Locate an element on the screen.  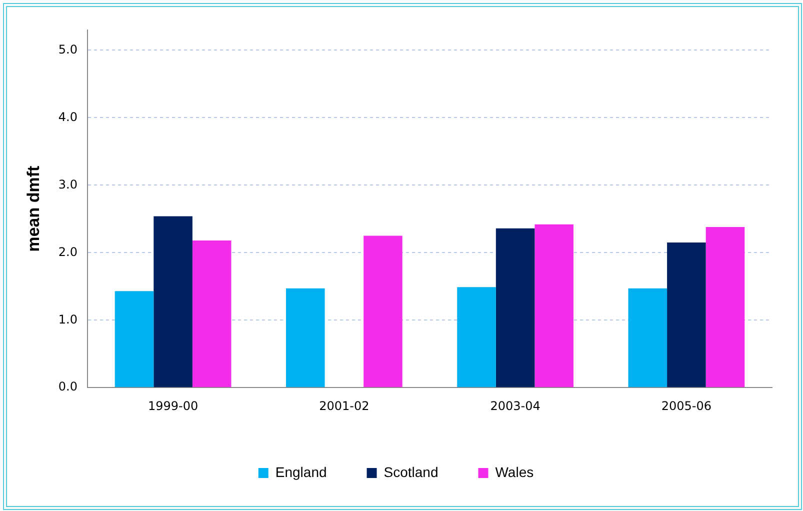
y-axis-title: mean dmft is located at coordinates (33, 208).